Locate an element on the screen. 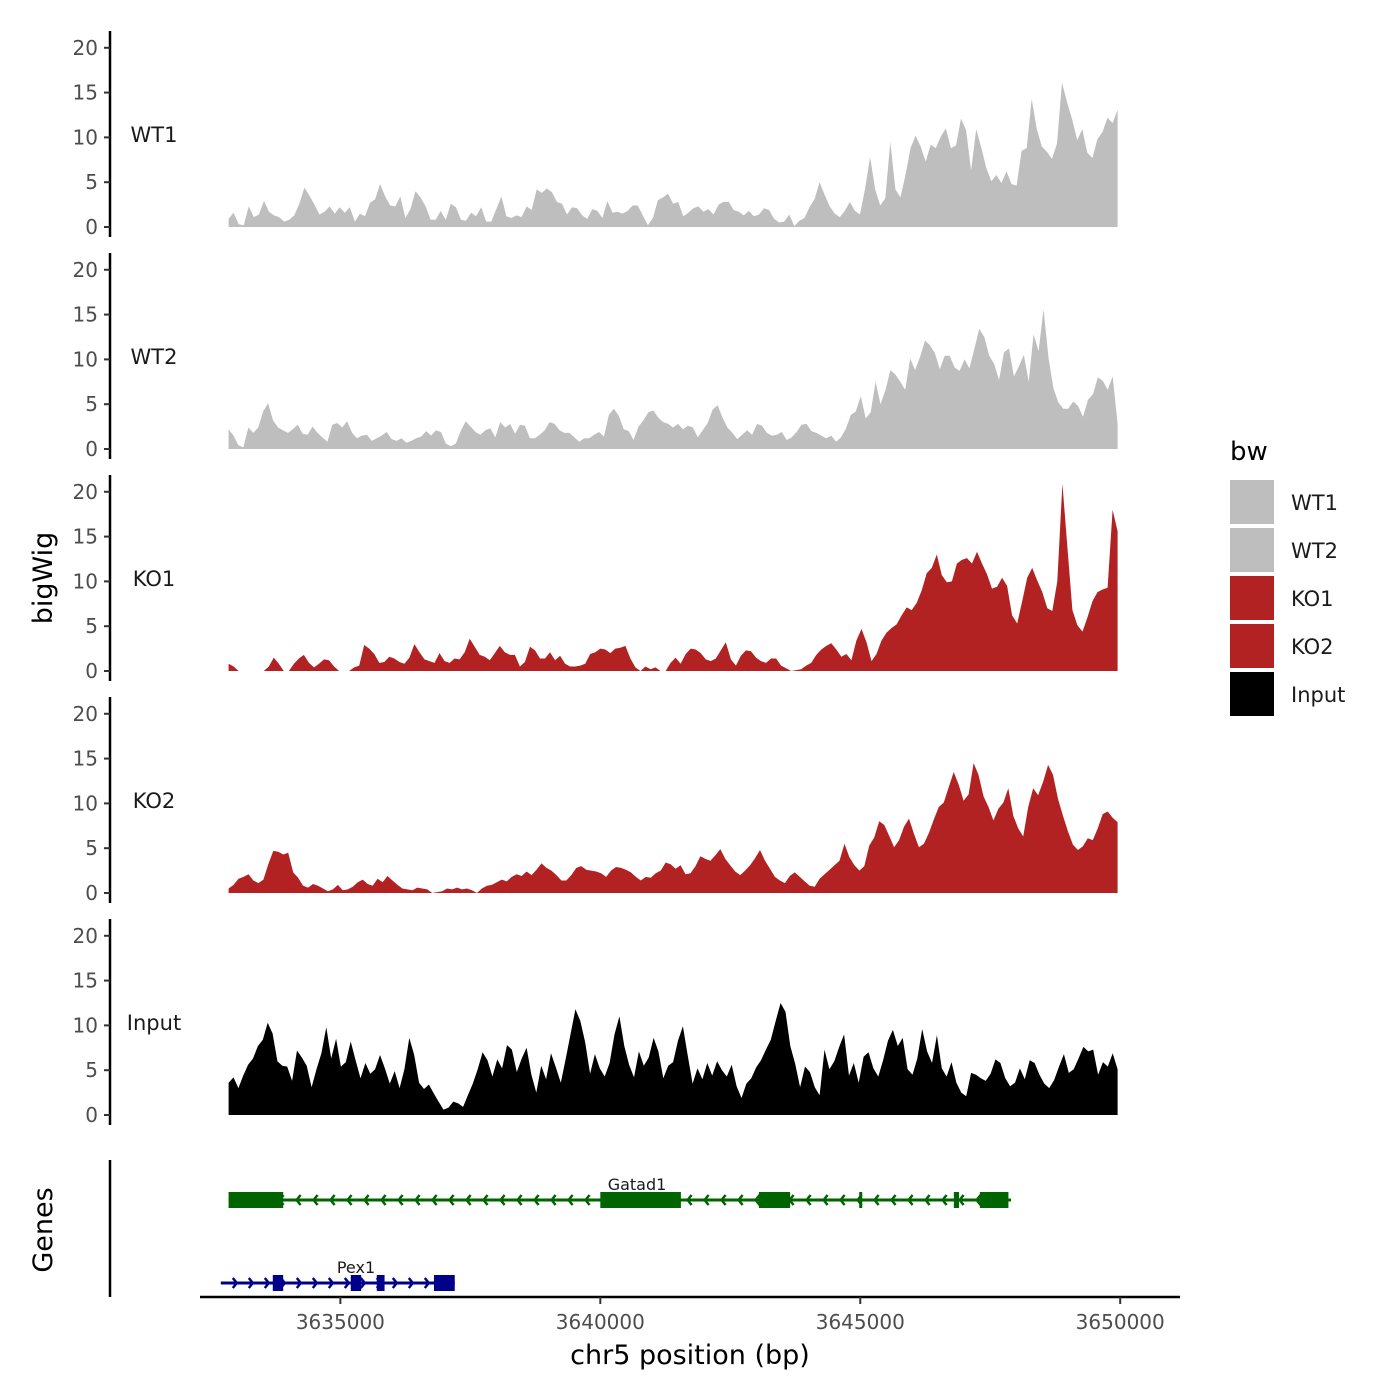 This screenshot has width=1400, height=1400. gene-label-Pex1: Pex1 is located at coordinates (356, 1267).